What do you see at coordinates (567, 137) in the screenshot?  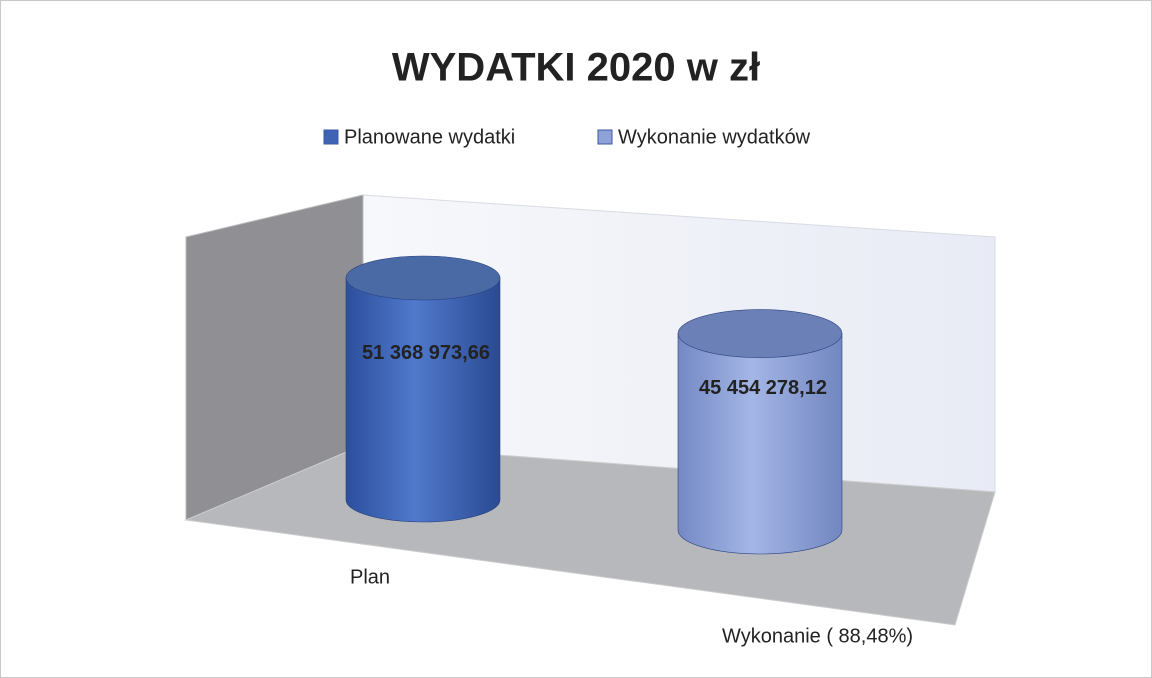 I see `legend: Planowane wydatki Wykonanie wydatków` at bounding box center [567, 137].